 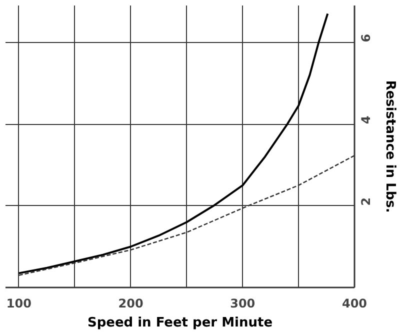 I want to click on x-axis-title: Speed in Feet per Minute, so click(x=180, y=323).